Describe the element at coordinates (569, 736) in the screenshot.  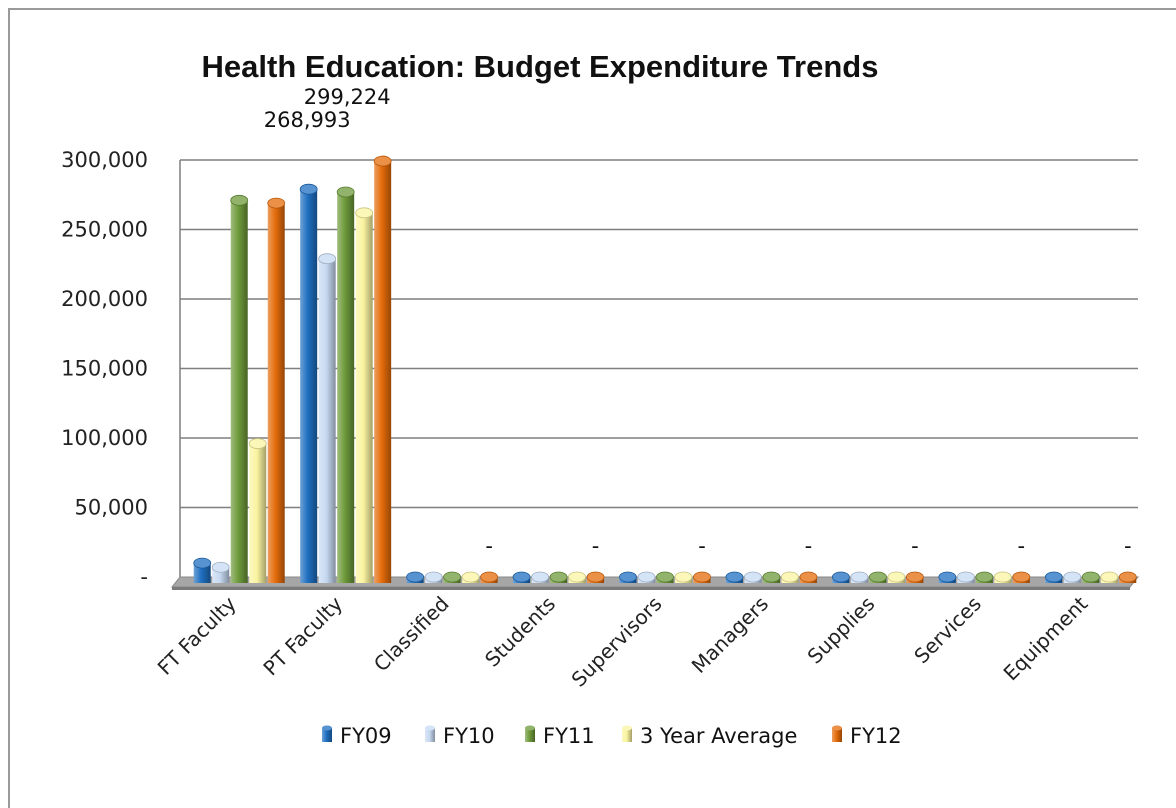
I see `legend-label: FY11` at that location.